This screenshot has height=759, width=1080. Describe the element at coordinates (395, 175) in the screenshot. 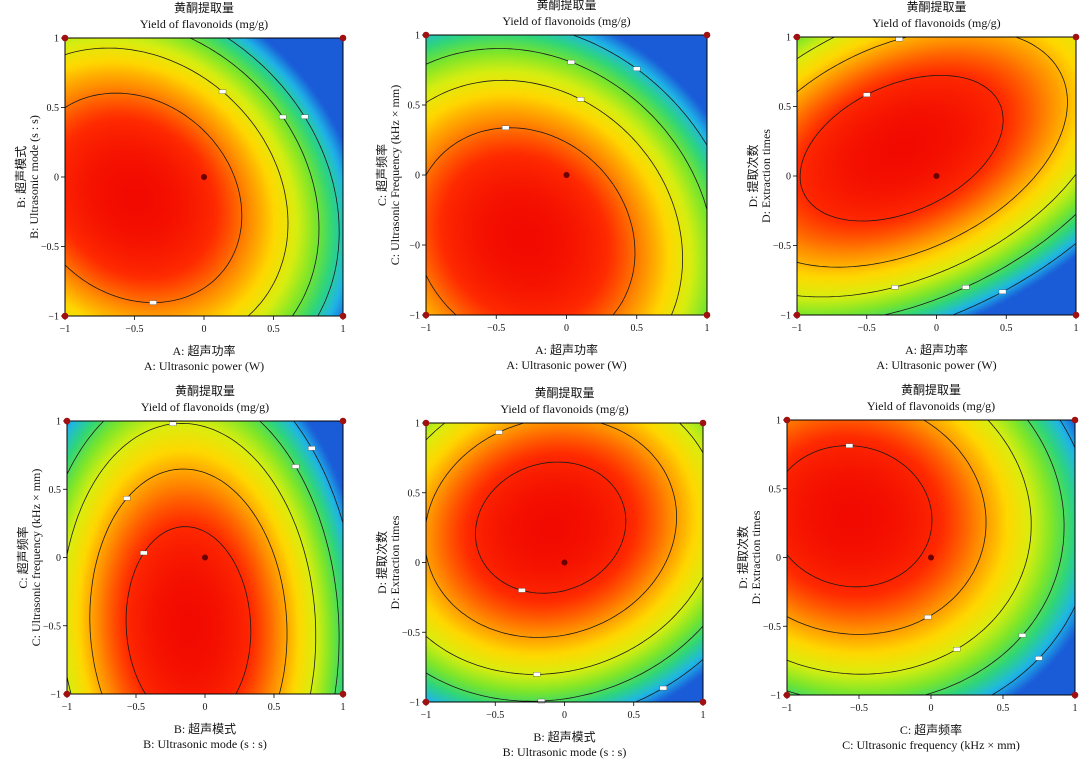

I see `y-axis-label-en: C: Ultrasonic Frequency (kHz × mm)` at that location.